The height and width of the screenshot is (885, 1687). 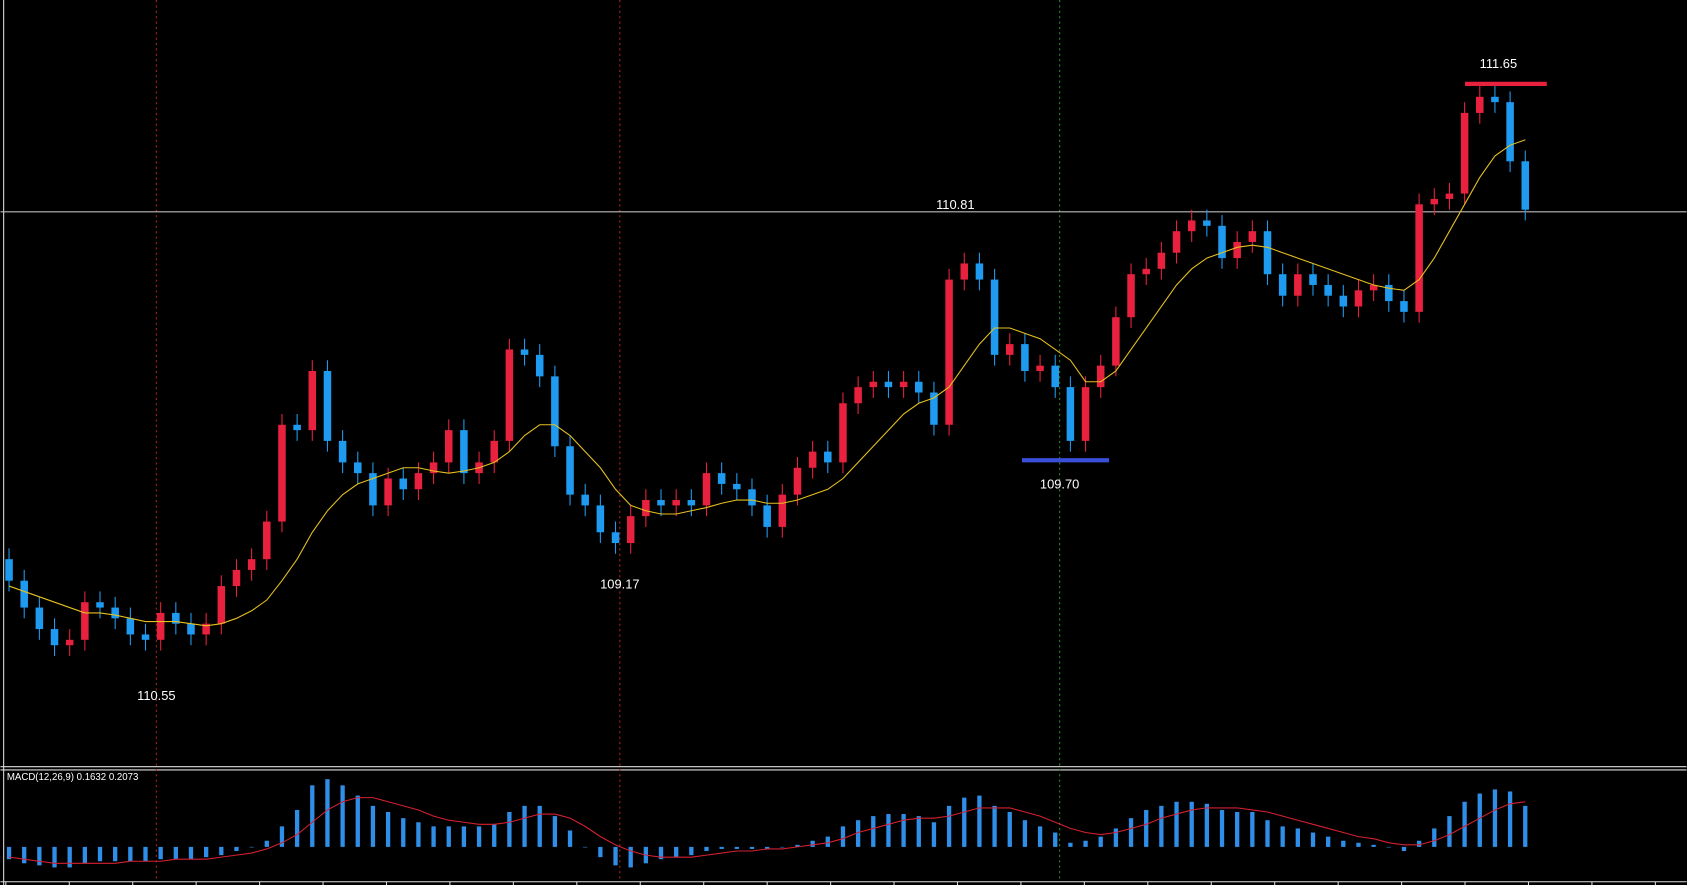 What do you see at coordinates (156, 695) in the screenshot?
I see `price-annotation: 110.55` at bounding box center [156, 695].